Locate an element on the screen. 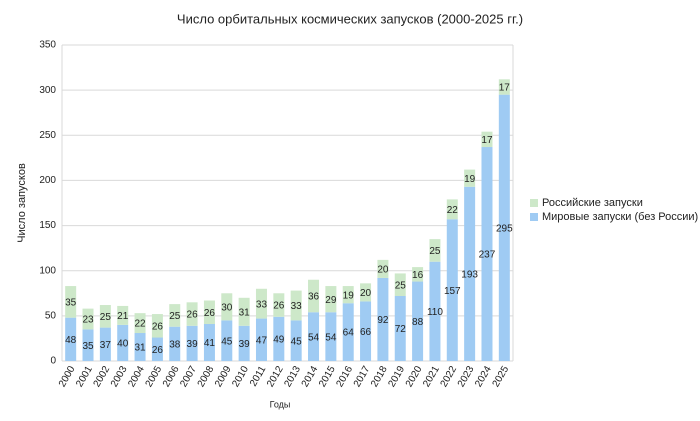 Image resolution: width=700 pixels, height=421 pixels. data-label: 20 is located at coordinates (383, 270).